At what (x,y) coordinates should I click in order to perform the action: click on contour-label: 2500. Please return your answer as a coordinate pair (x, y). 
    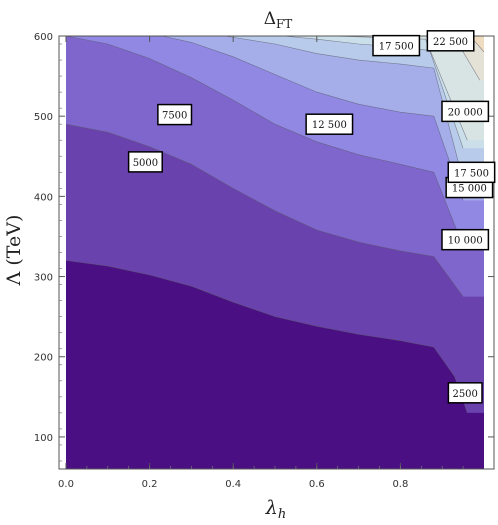
    Looking at the image, I should click on (465, 393).